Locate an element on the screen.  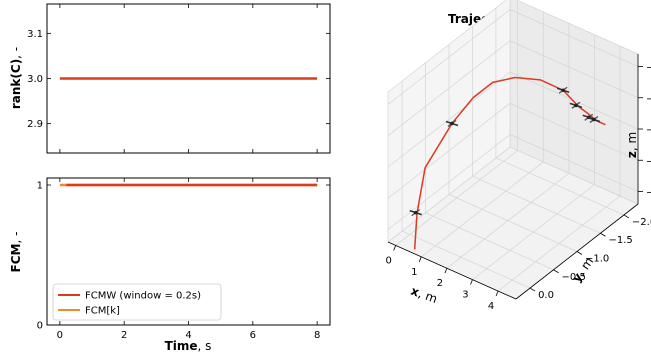
y-tick-label: 0 is located at coordinates (40, 326).